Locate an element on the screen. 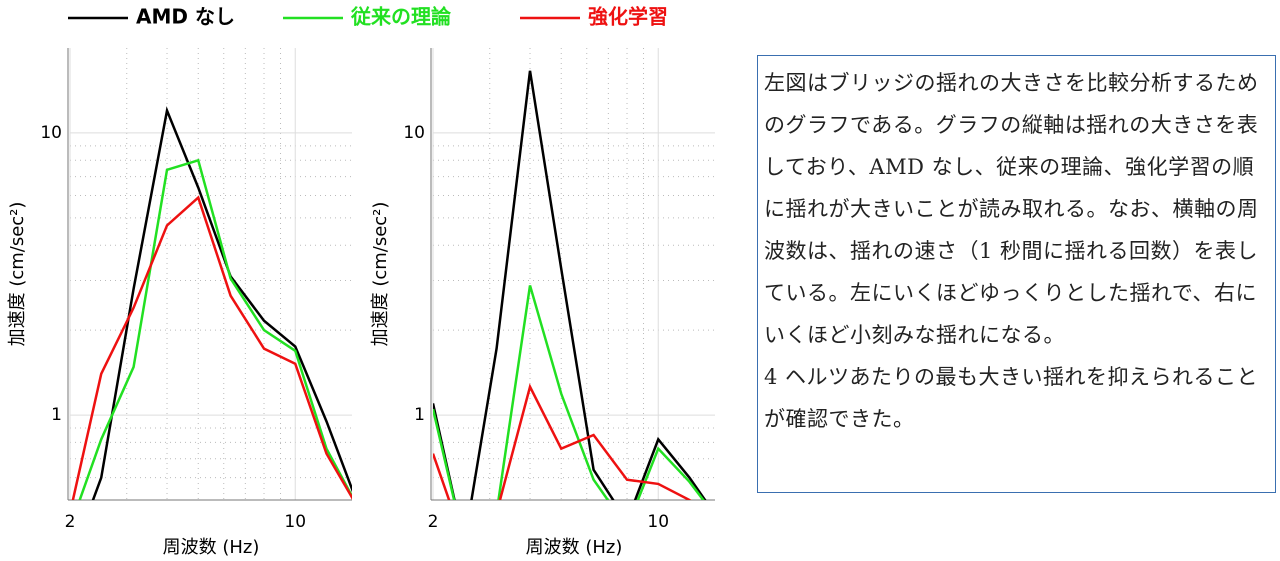 The height and width of the screenshot is (561, 1280). legend-label: AMD なし is located at coordinates (185, 17).